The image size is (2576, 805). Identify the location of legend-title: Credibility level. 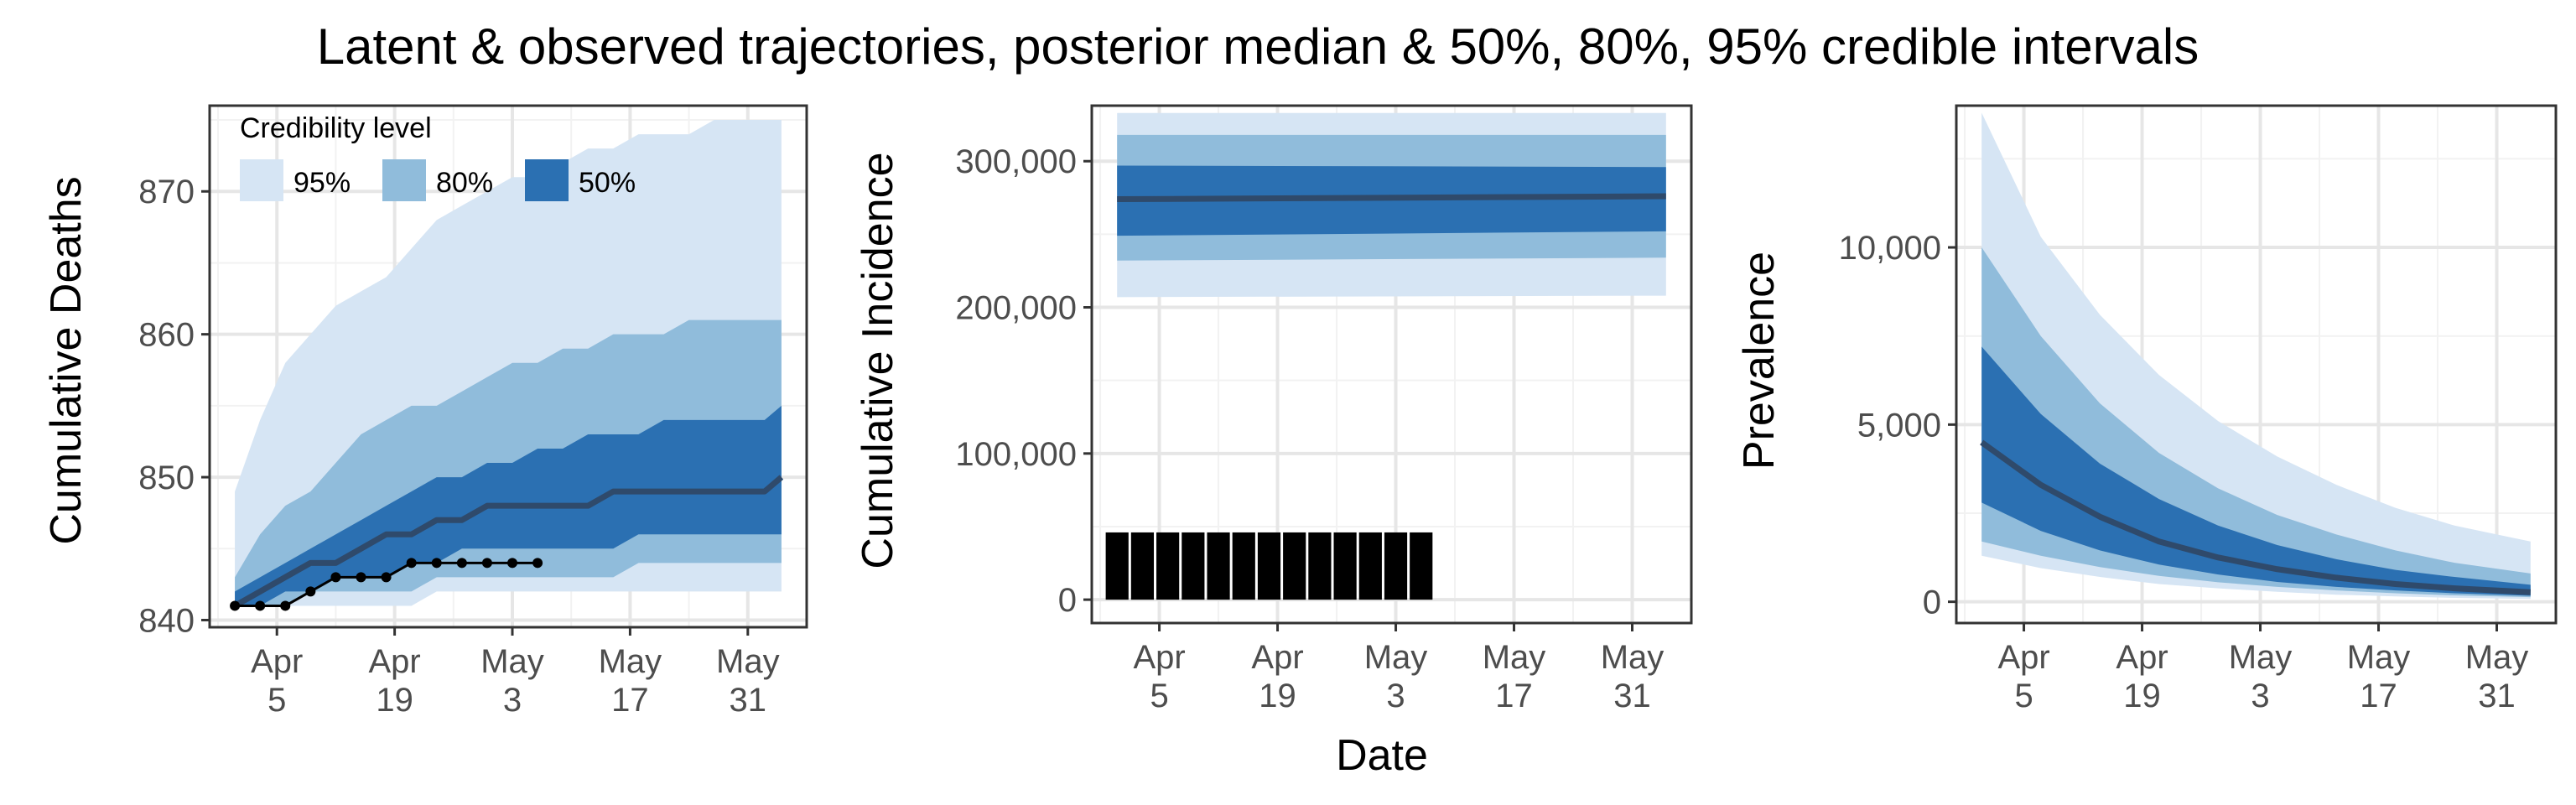
(336, 128).